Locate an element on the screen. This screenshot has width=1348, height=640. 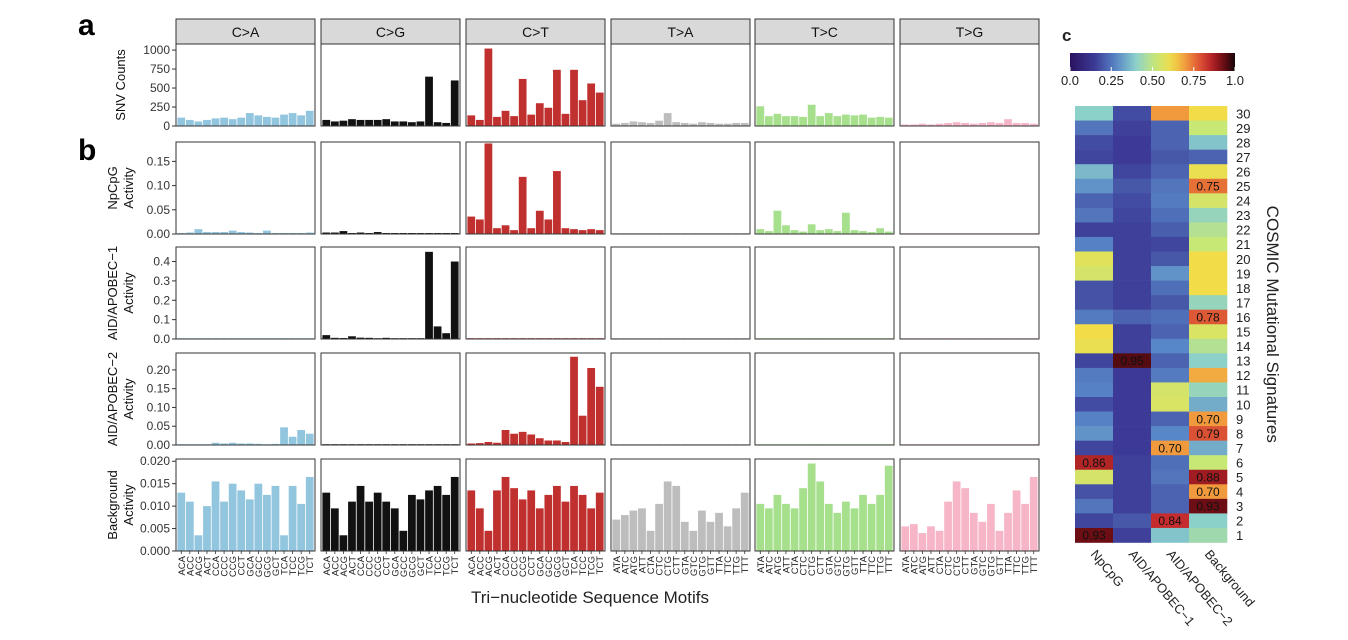
heatmap-cell-label: 0.93 is located at coordinates (1094, 536).